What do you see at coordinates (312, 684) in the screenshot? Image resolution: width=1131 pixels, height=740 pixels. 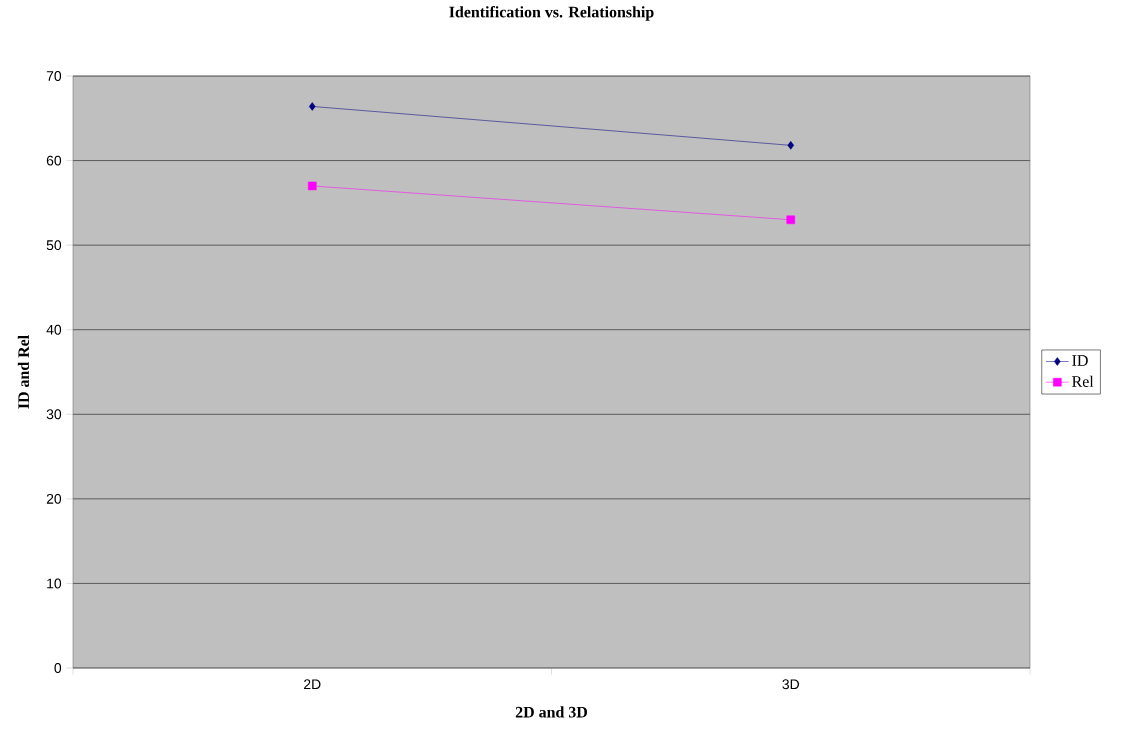 I see `x-tick-label: 2D` at bounding box center [312, 684].